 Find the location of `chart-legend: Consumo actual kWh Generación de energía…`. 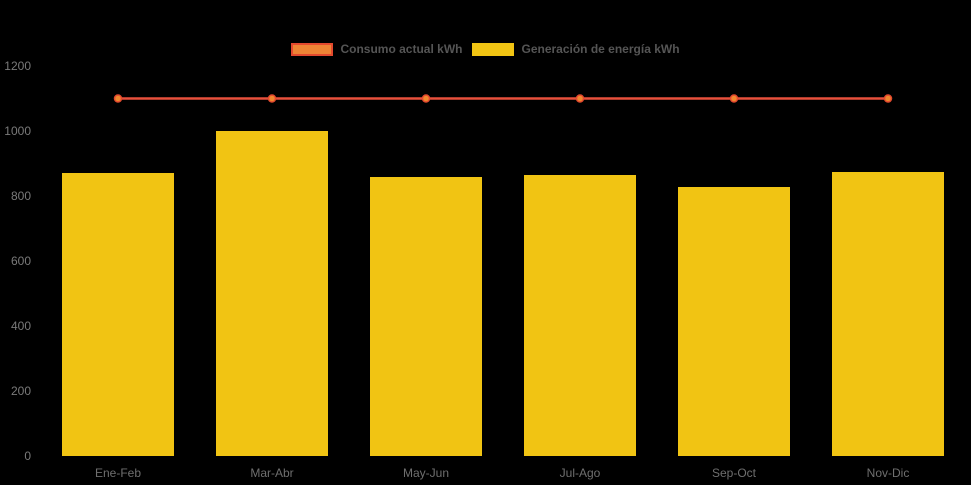

chart-legend: Consumo actual kWh Generación de energía… is located at coordinates (485, 49).